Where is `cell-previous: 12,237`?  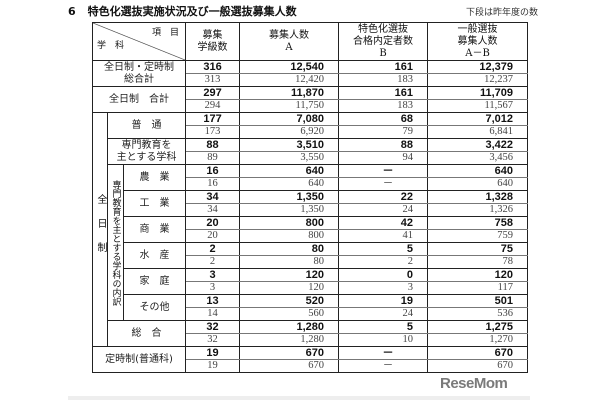
cell-previous: 12,237 is located at coordinates (478, 80).